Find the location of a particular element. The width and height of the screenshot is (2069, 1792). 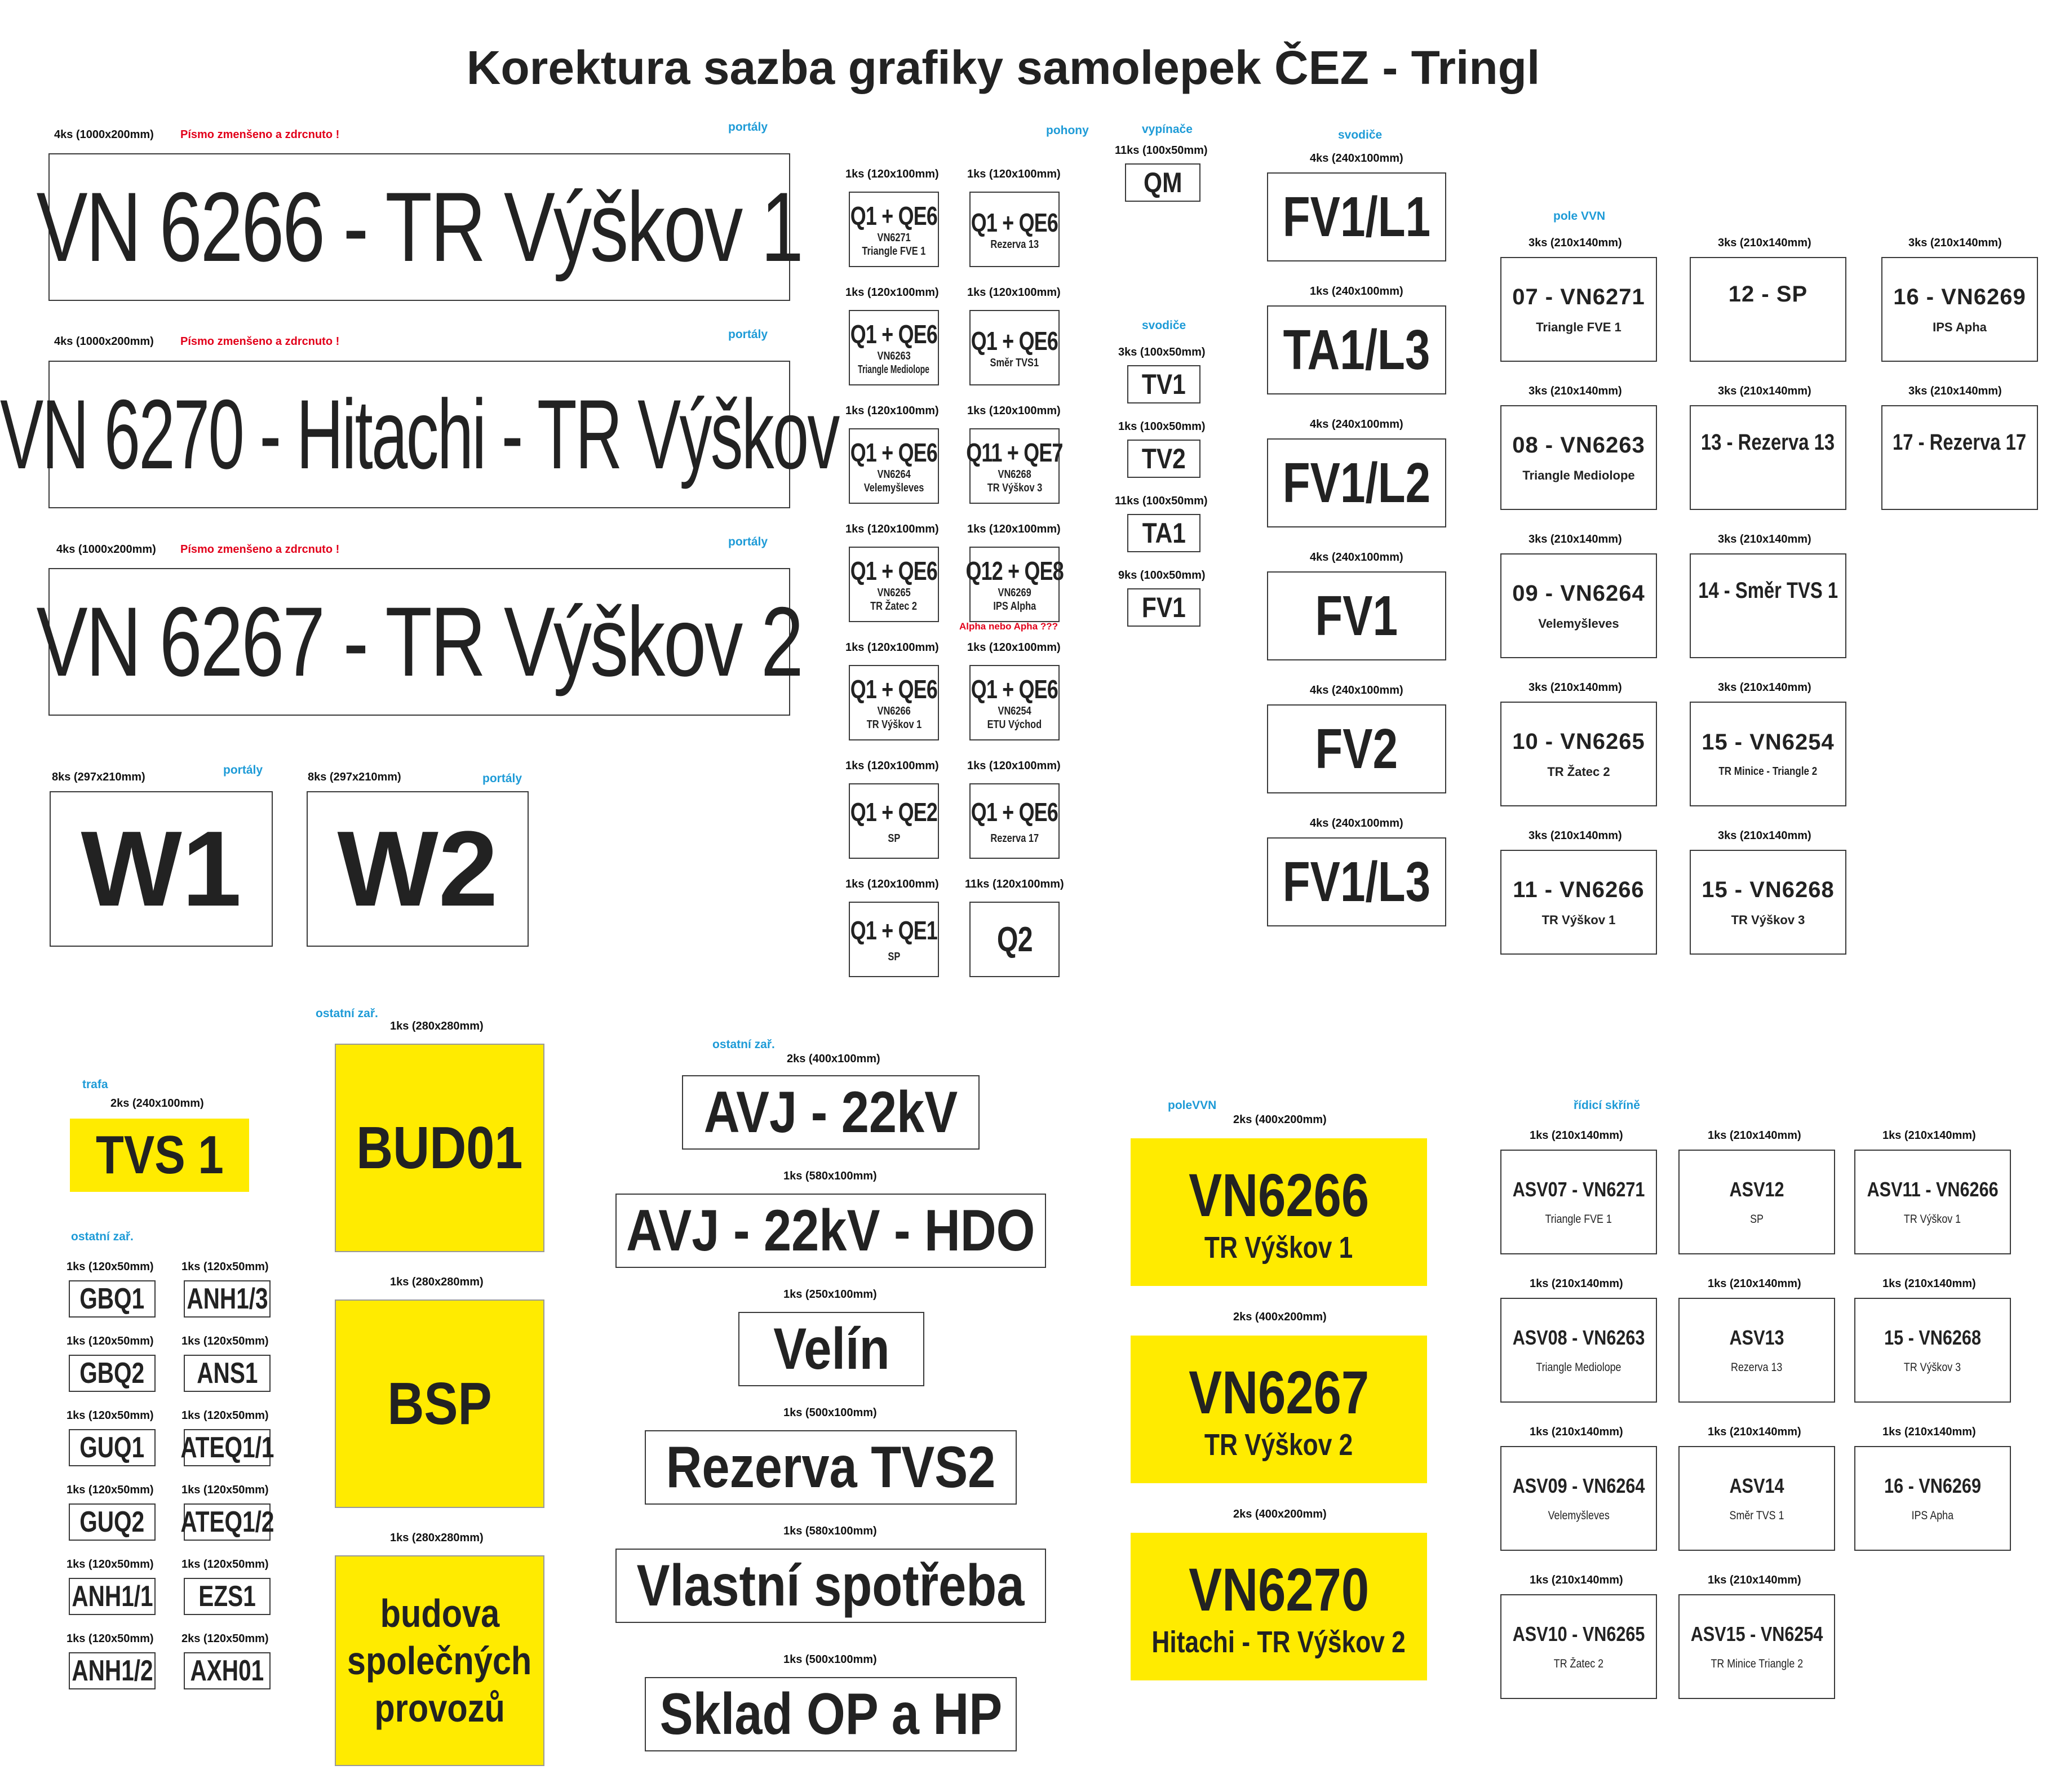

ostatni-sign: ANH1/2 is located at coordinates (113, 1670).